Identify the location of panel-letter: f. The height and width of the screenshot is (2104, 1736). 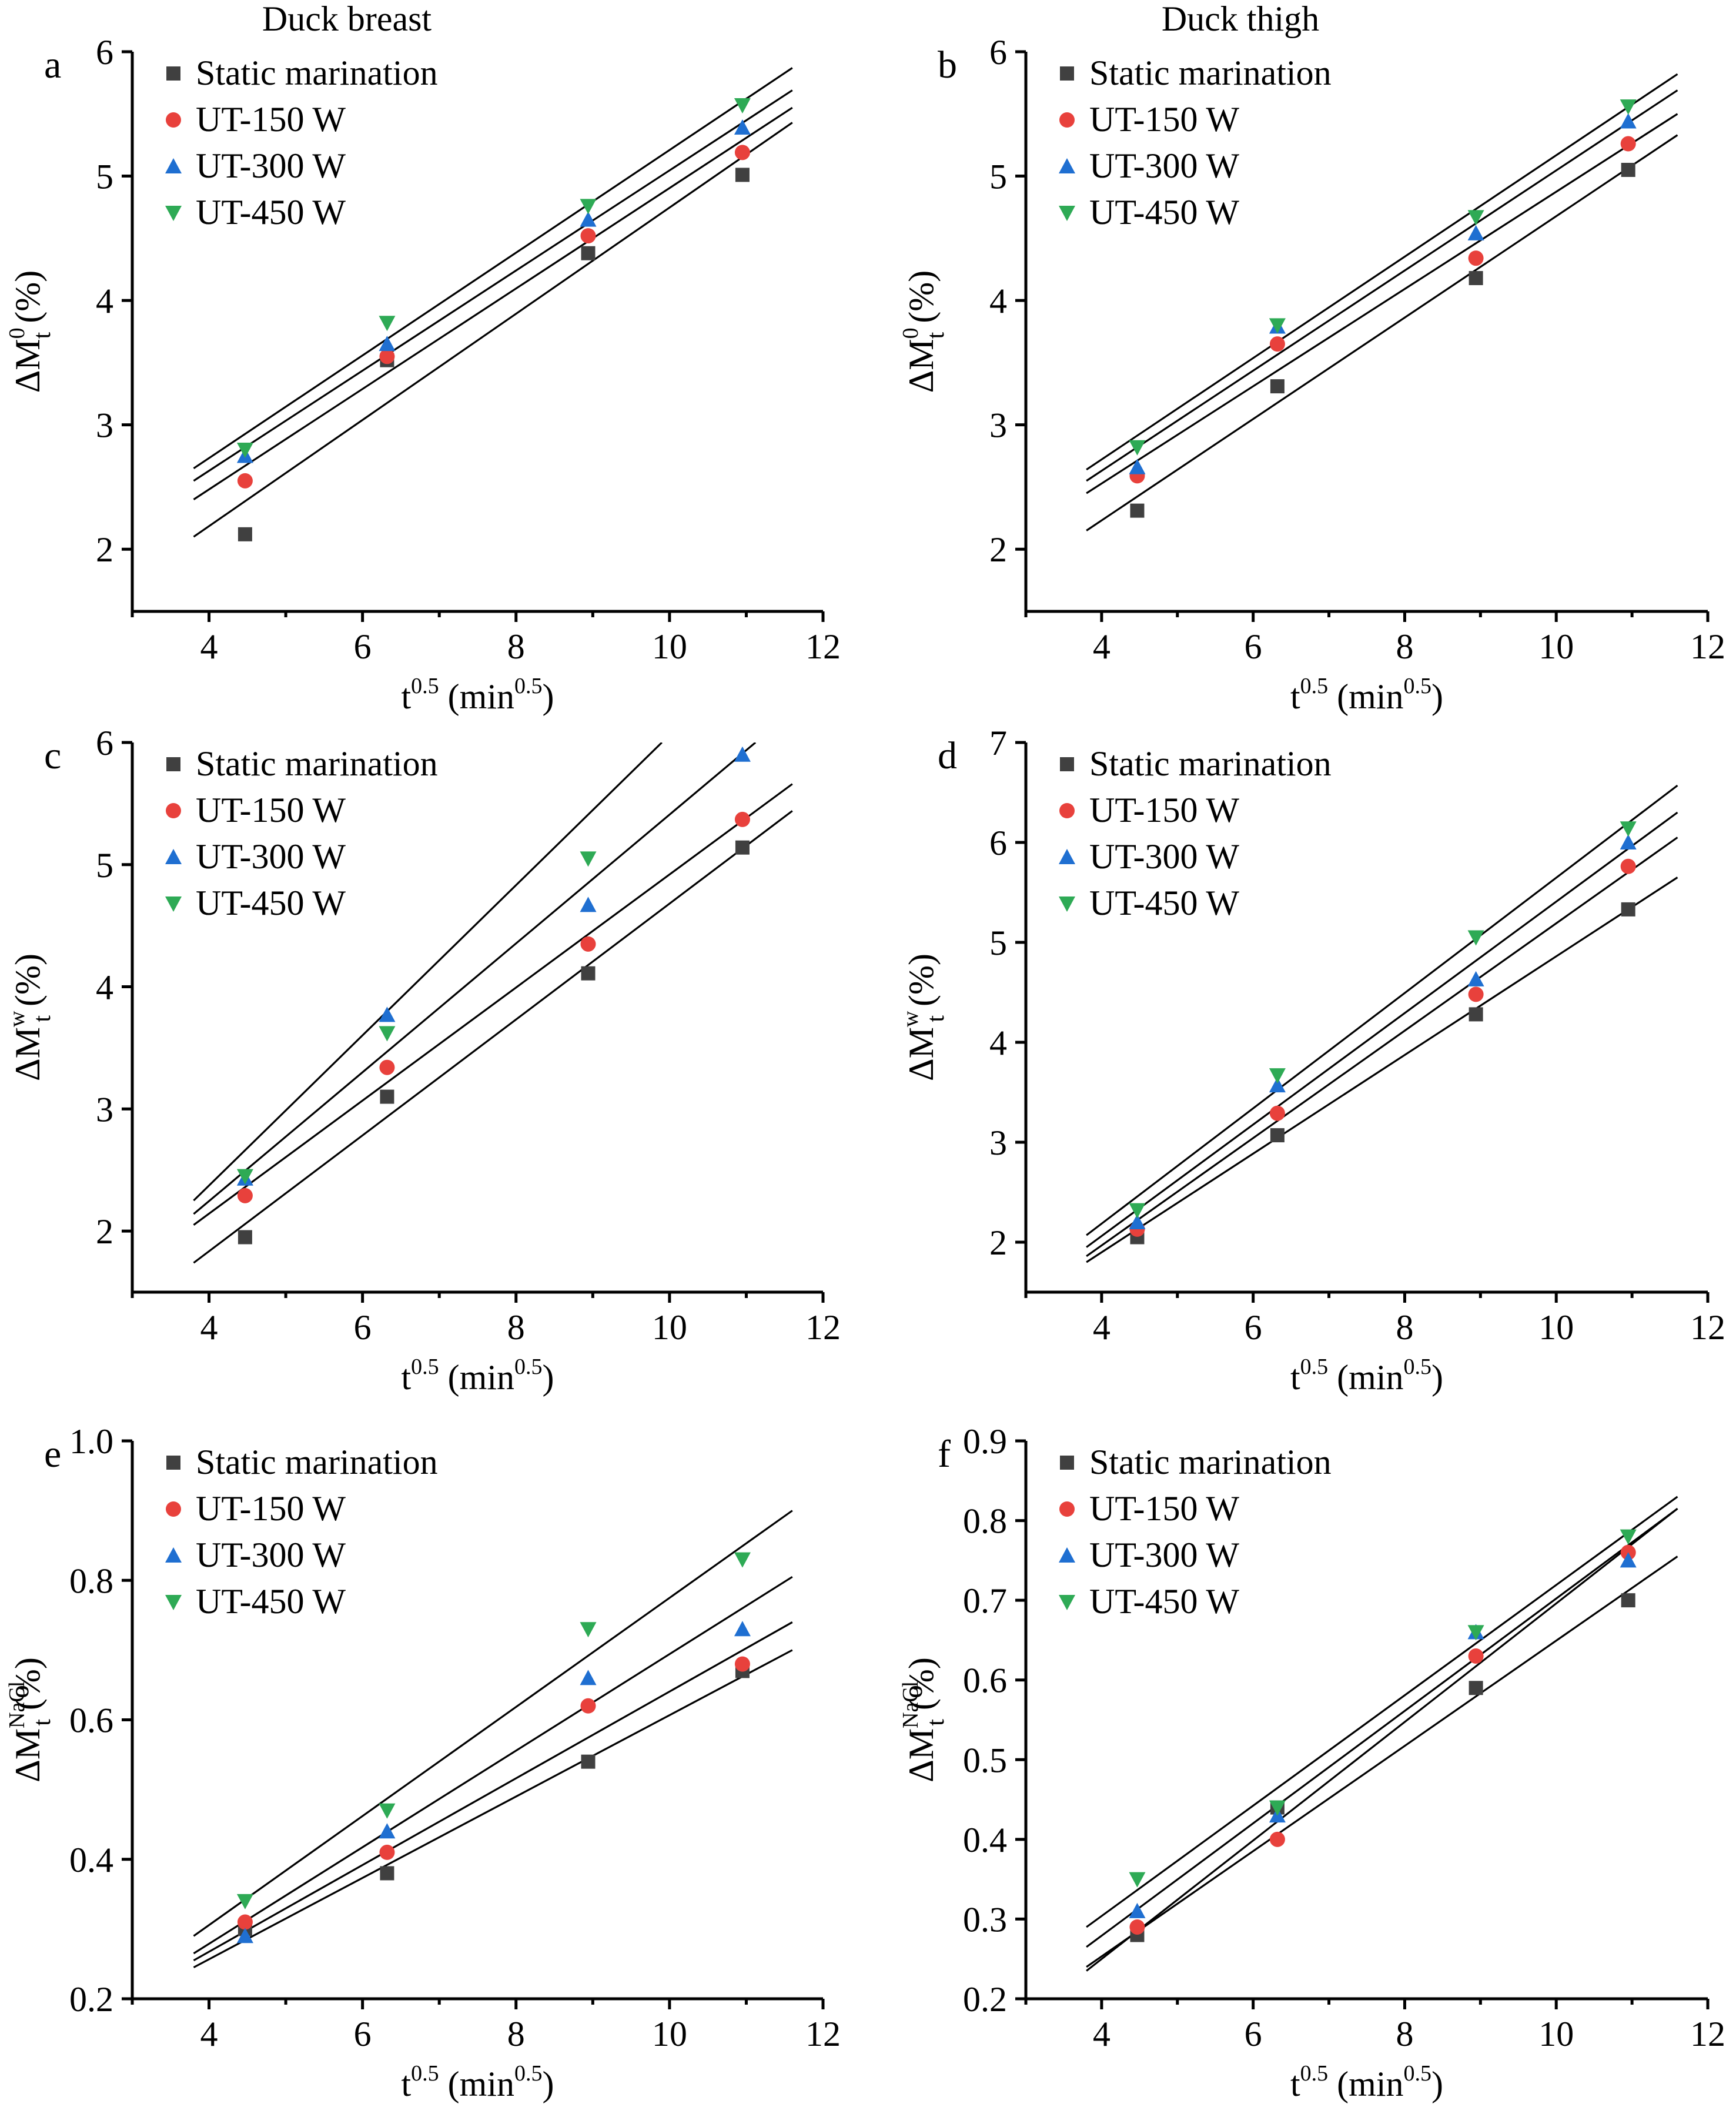
(944, 1454).